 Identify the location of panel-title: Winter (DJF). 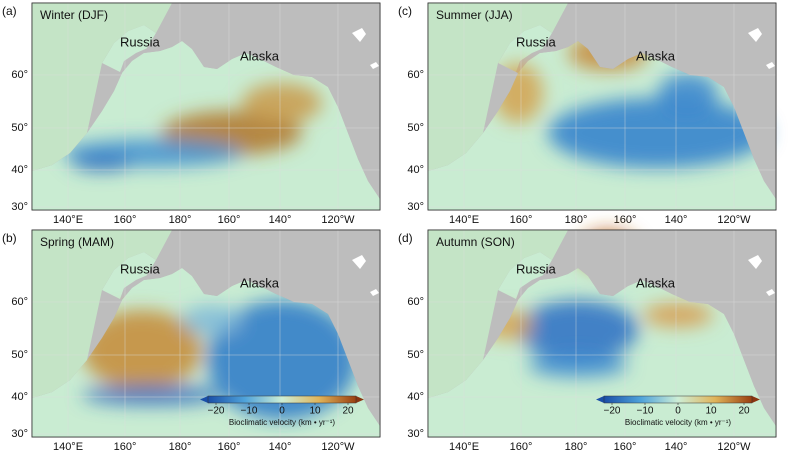
(74, 15).